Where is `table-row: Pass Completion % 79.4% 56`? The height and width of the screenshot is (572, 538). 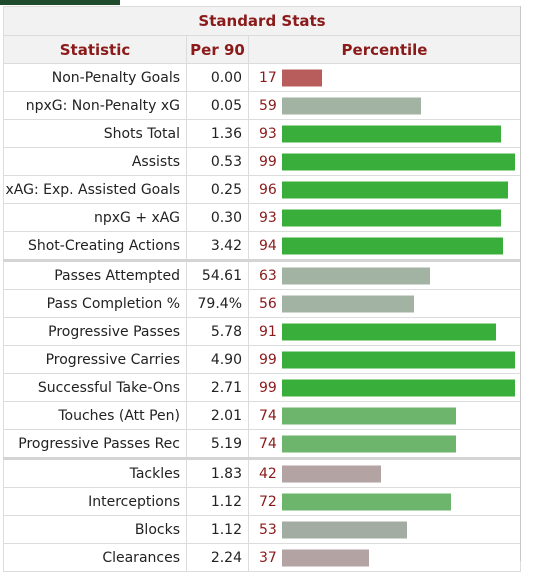 table-row: Pass Completion % 79.4% 56 is located at coordinates (262, 303).